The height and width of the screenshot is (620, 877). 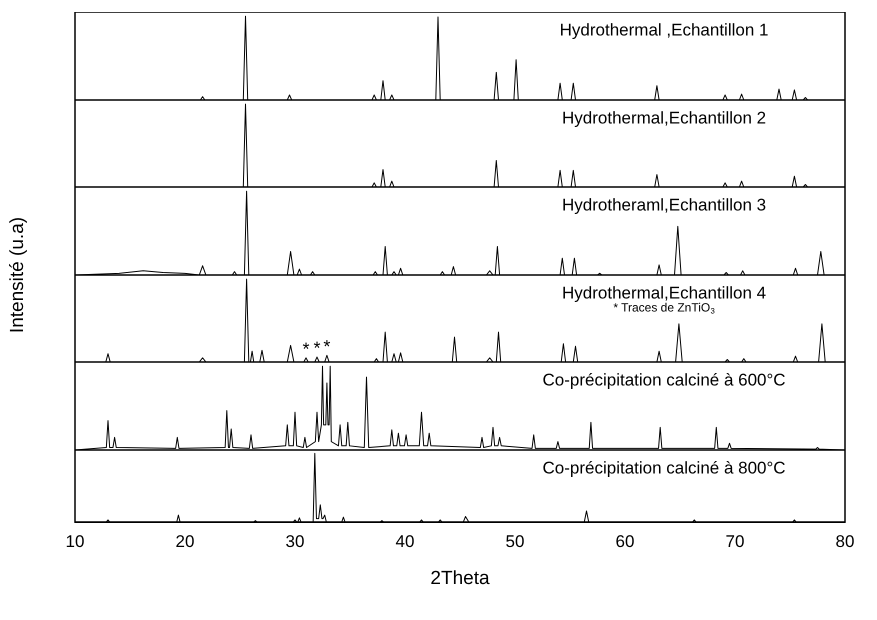 I want to click on x-tick-label: 40, so click(x=405, y=541).